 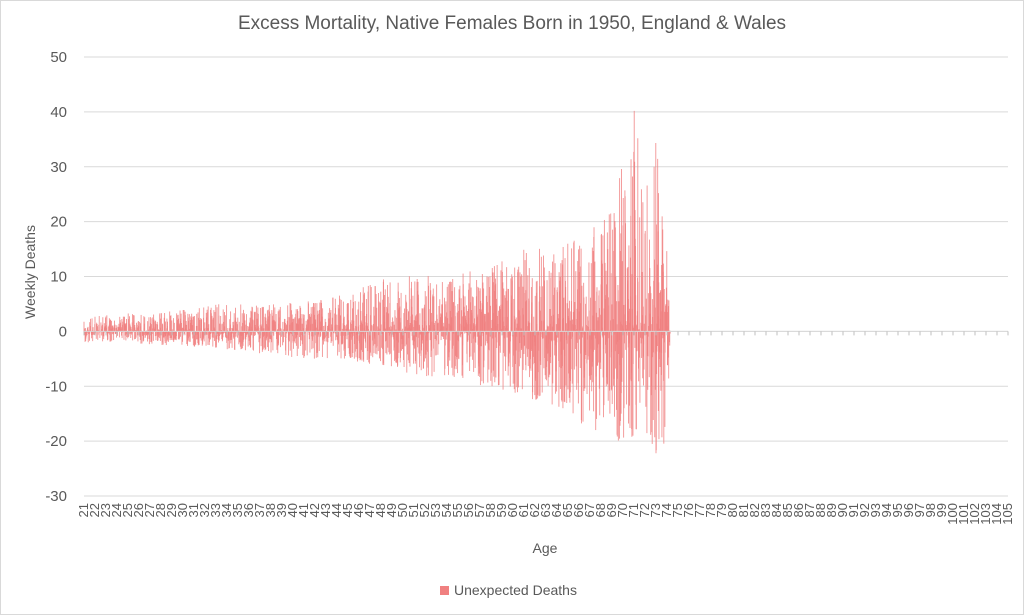 I want to click on x-tick-label: 86, so click(x=798, y=510).